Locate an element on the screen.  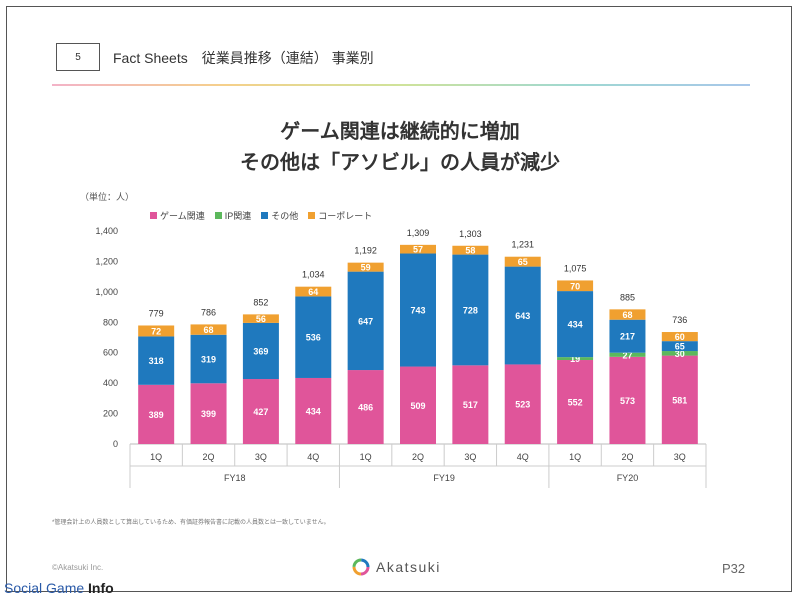
data-label: 523 is located at coordinates (522, 405).